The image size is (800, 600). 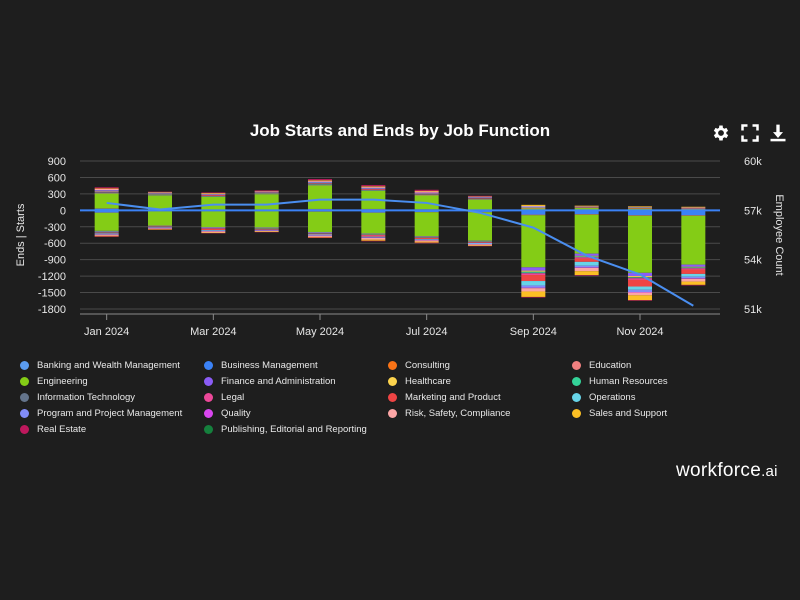 What do you see at coordinates (480, 397) in the screenshot?
I see `legend-item: Marketing and Product` at bounding box center [480, 397].